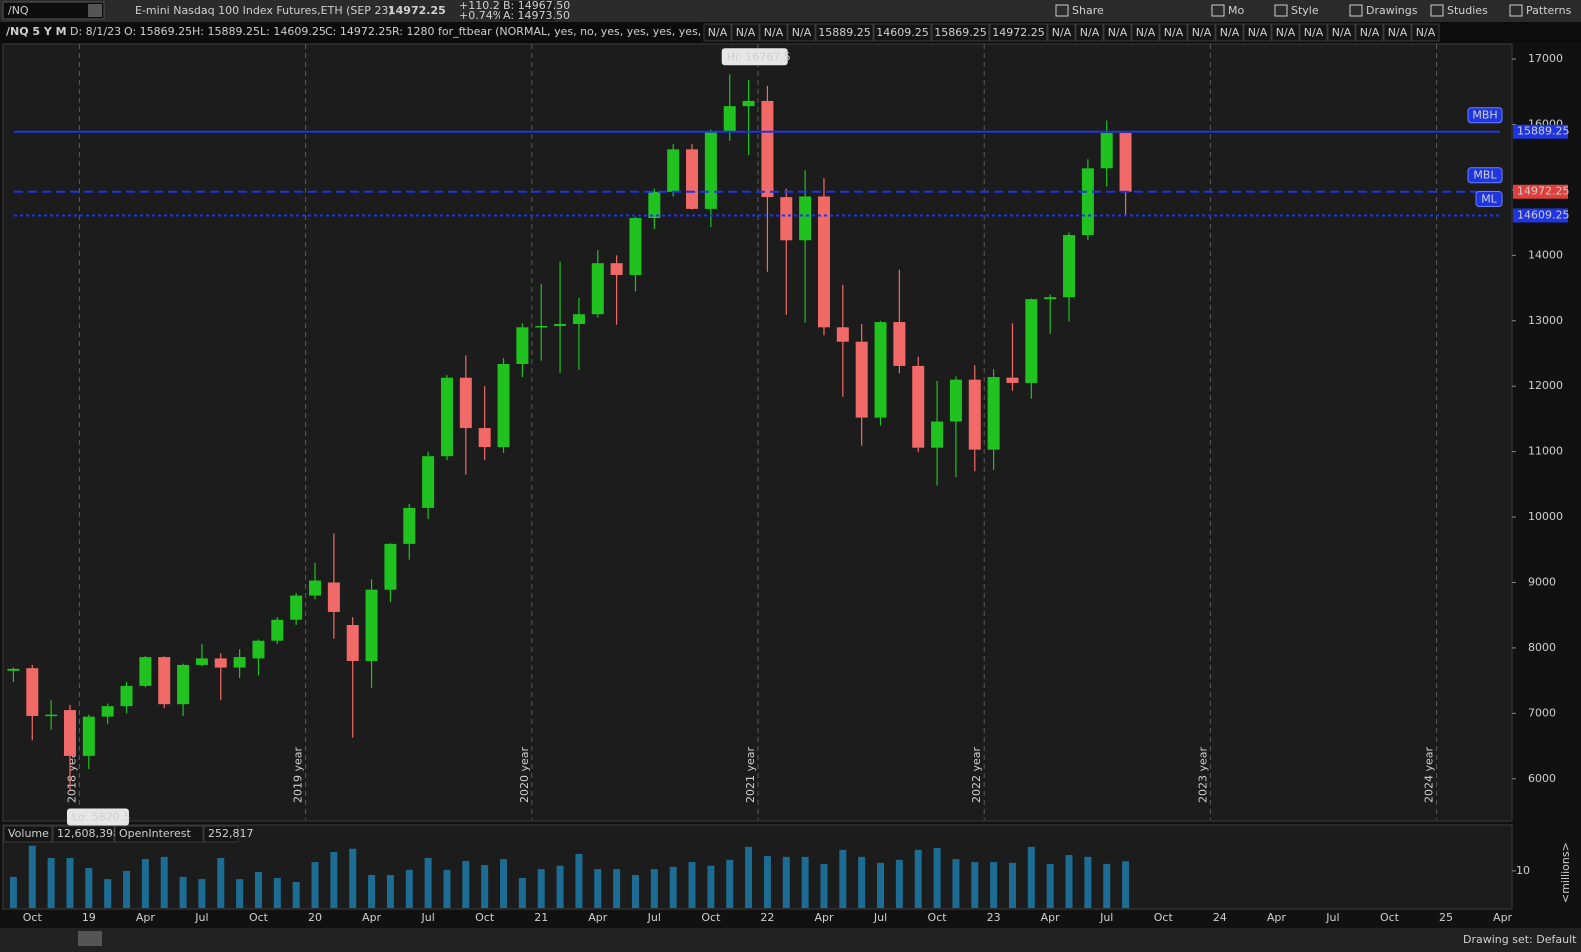  Describe the element at coordinates (481, 15) in the screenshot. I see `net-change-pct: +0.74%` at that location.